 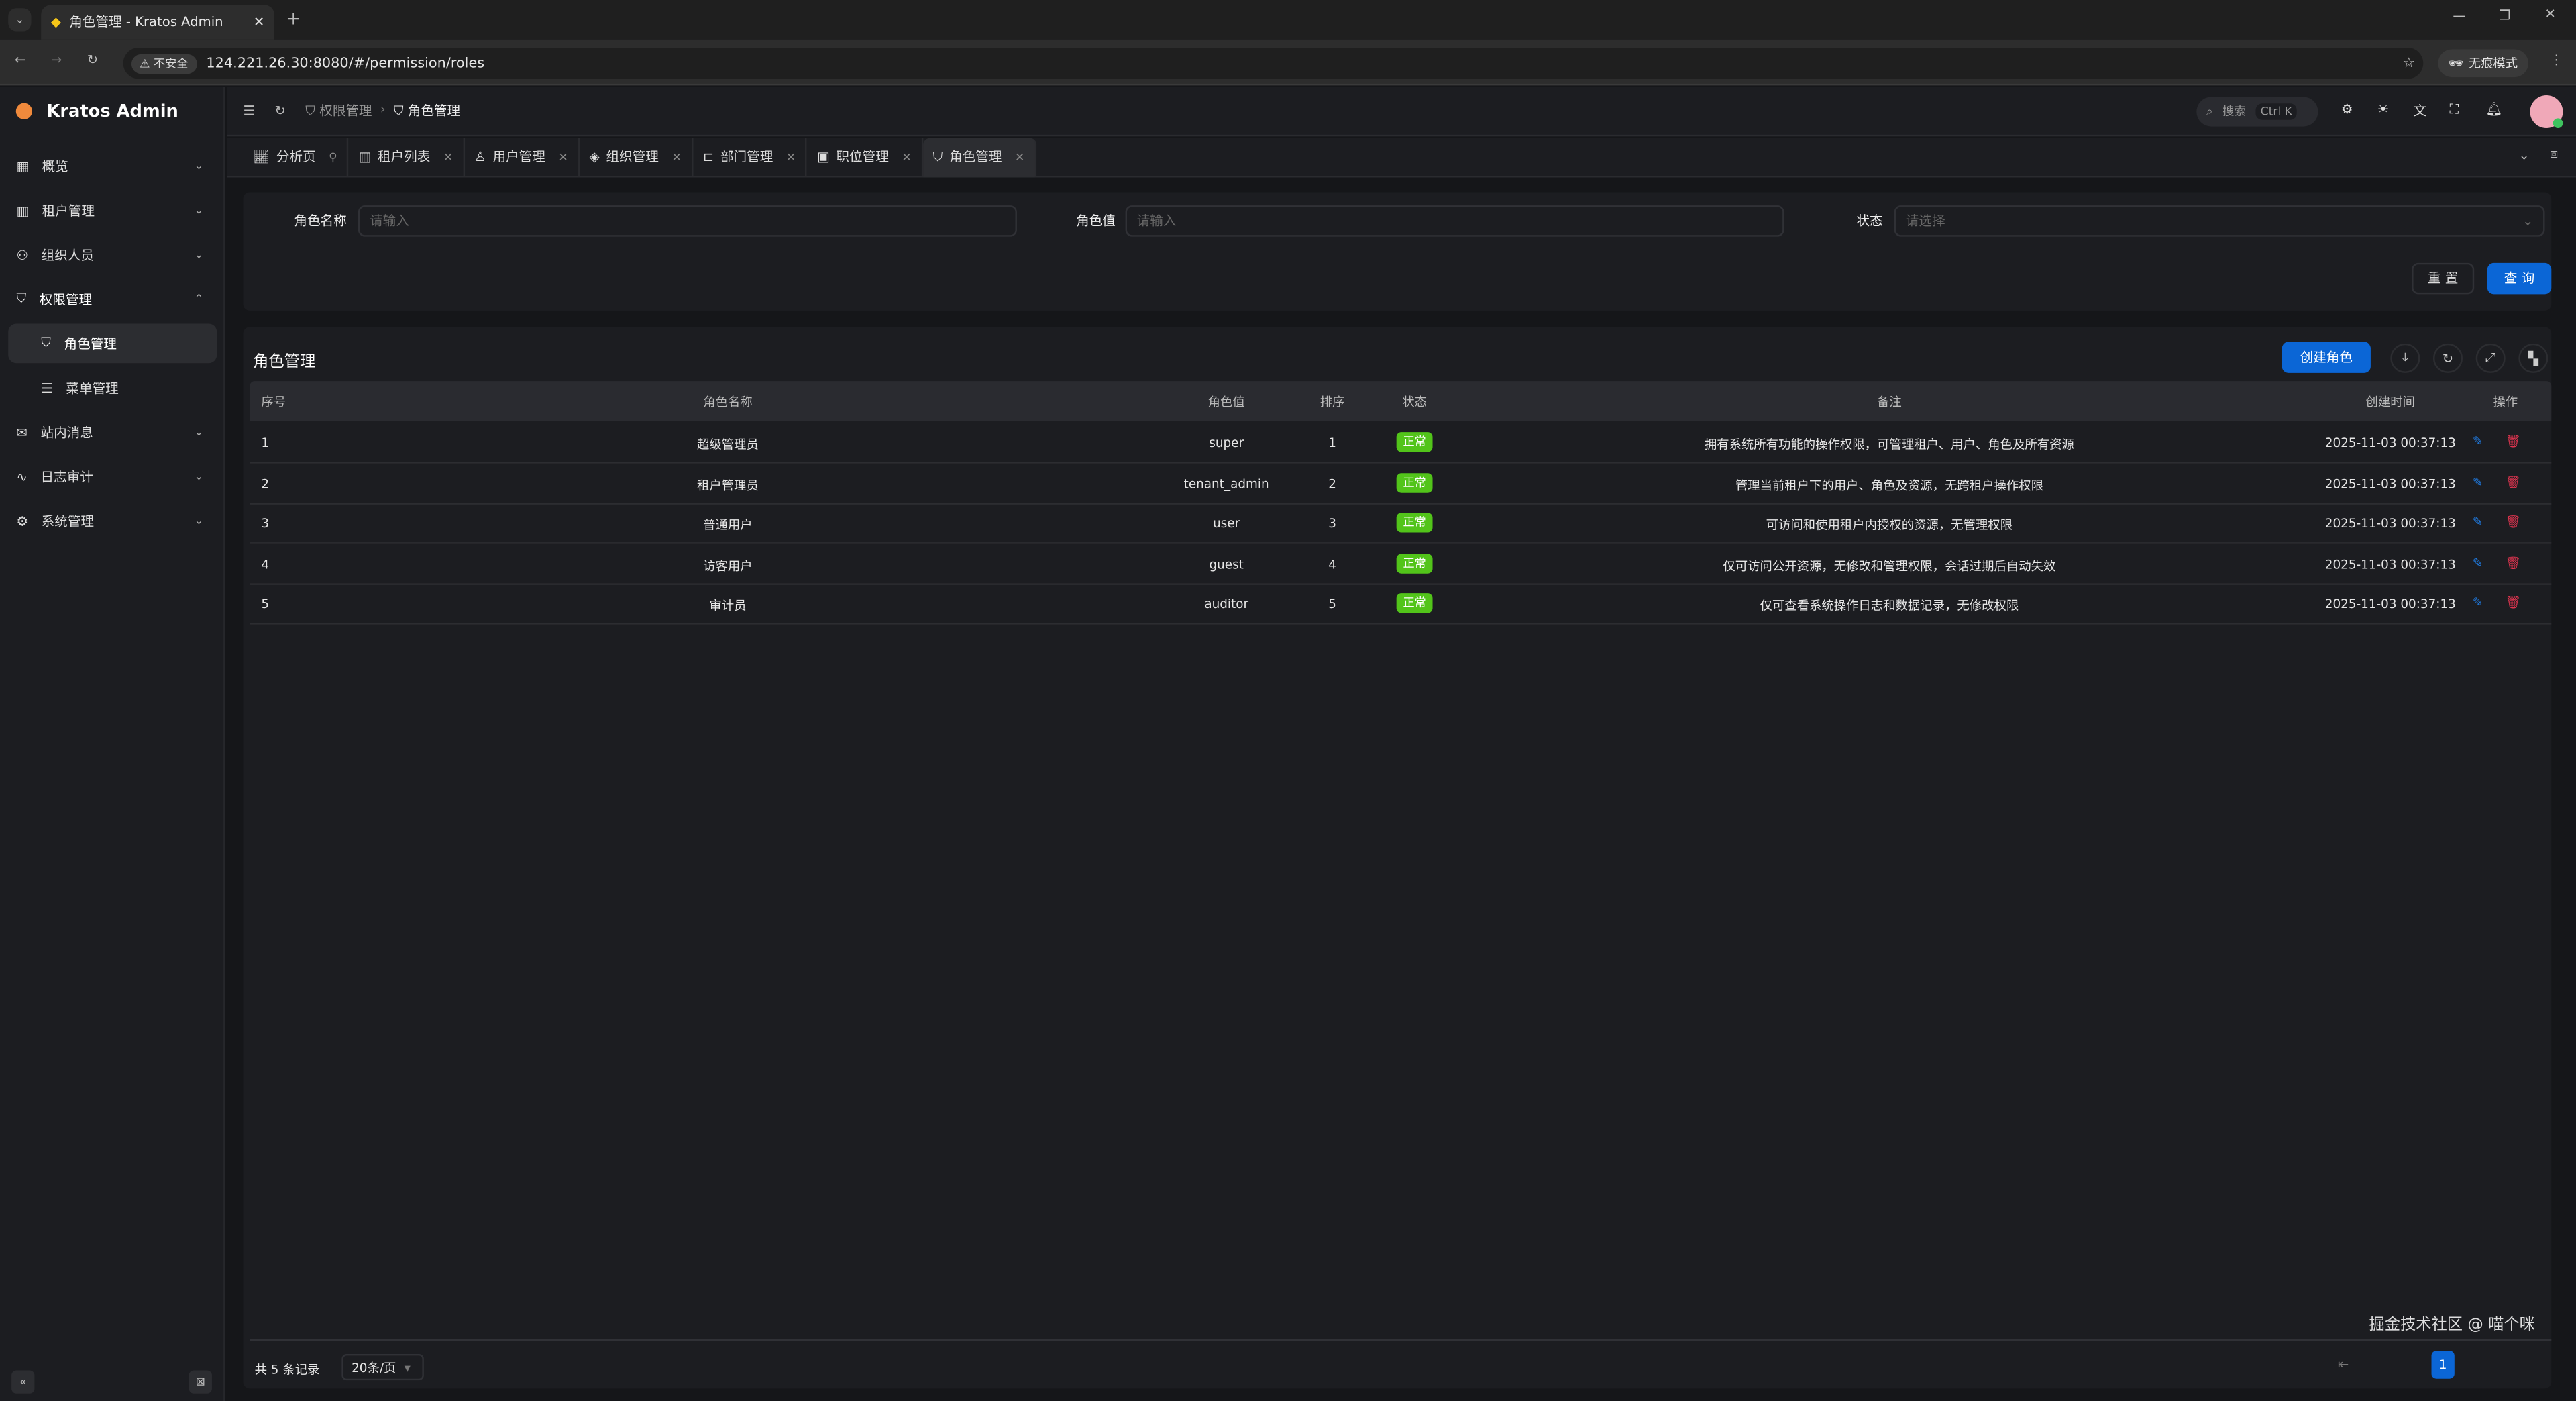 I want to click on star-icon: ☆, so click(x=2409, y=64).